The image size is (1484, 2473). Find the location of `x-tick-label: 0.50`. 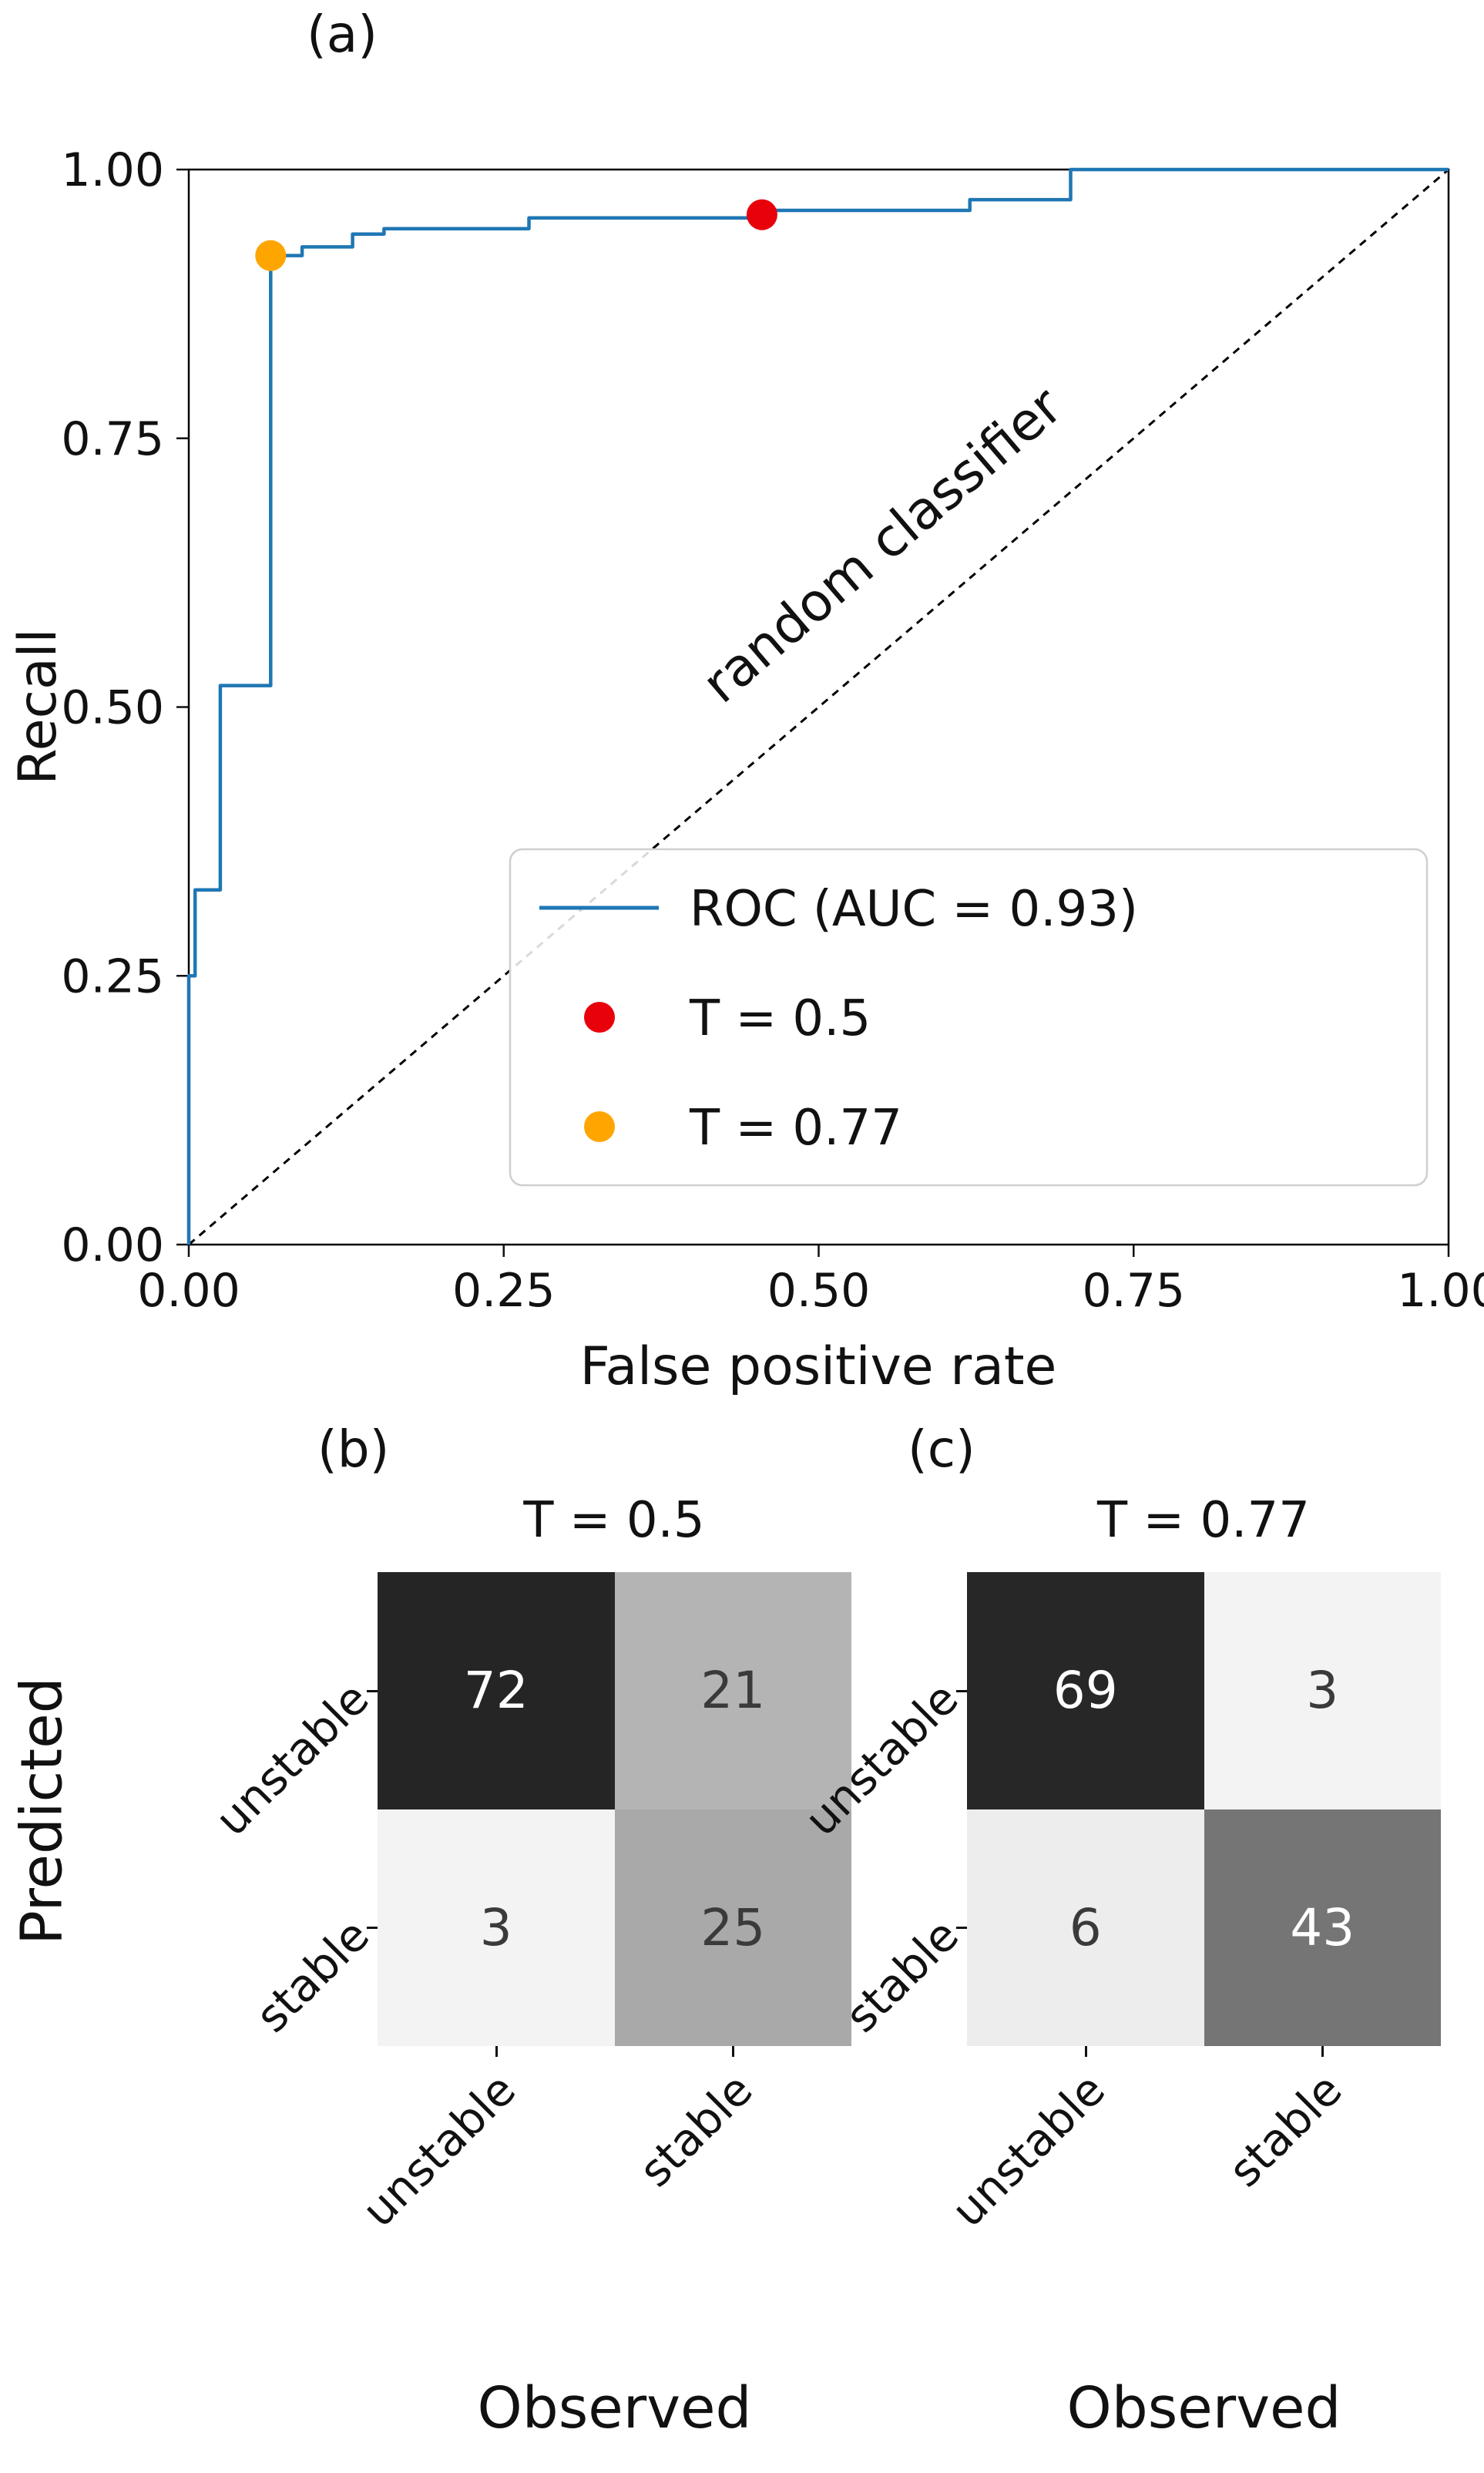

x-tick-label: 0.50 is located at coordinates (819, 1291).